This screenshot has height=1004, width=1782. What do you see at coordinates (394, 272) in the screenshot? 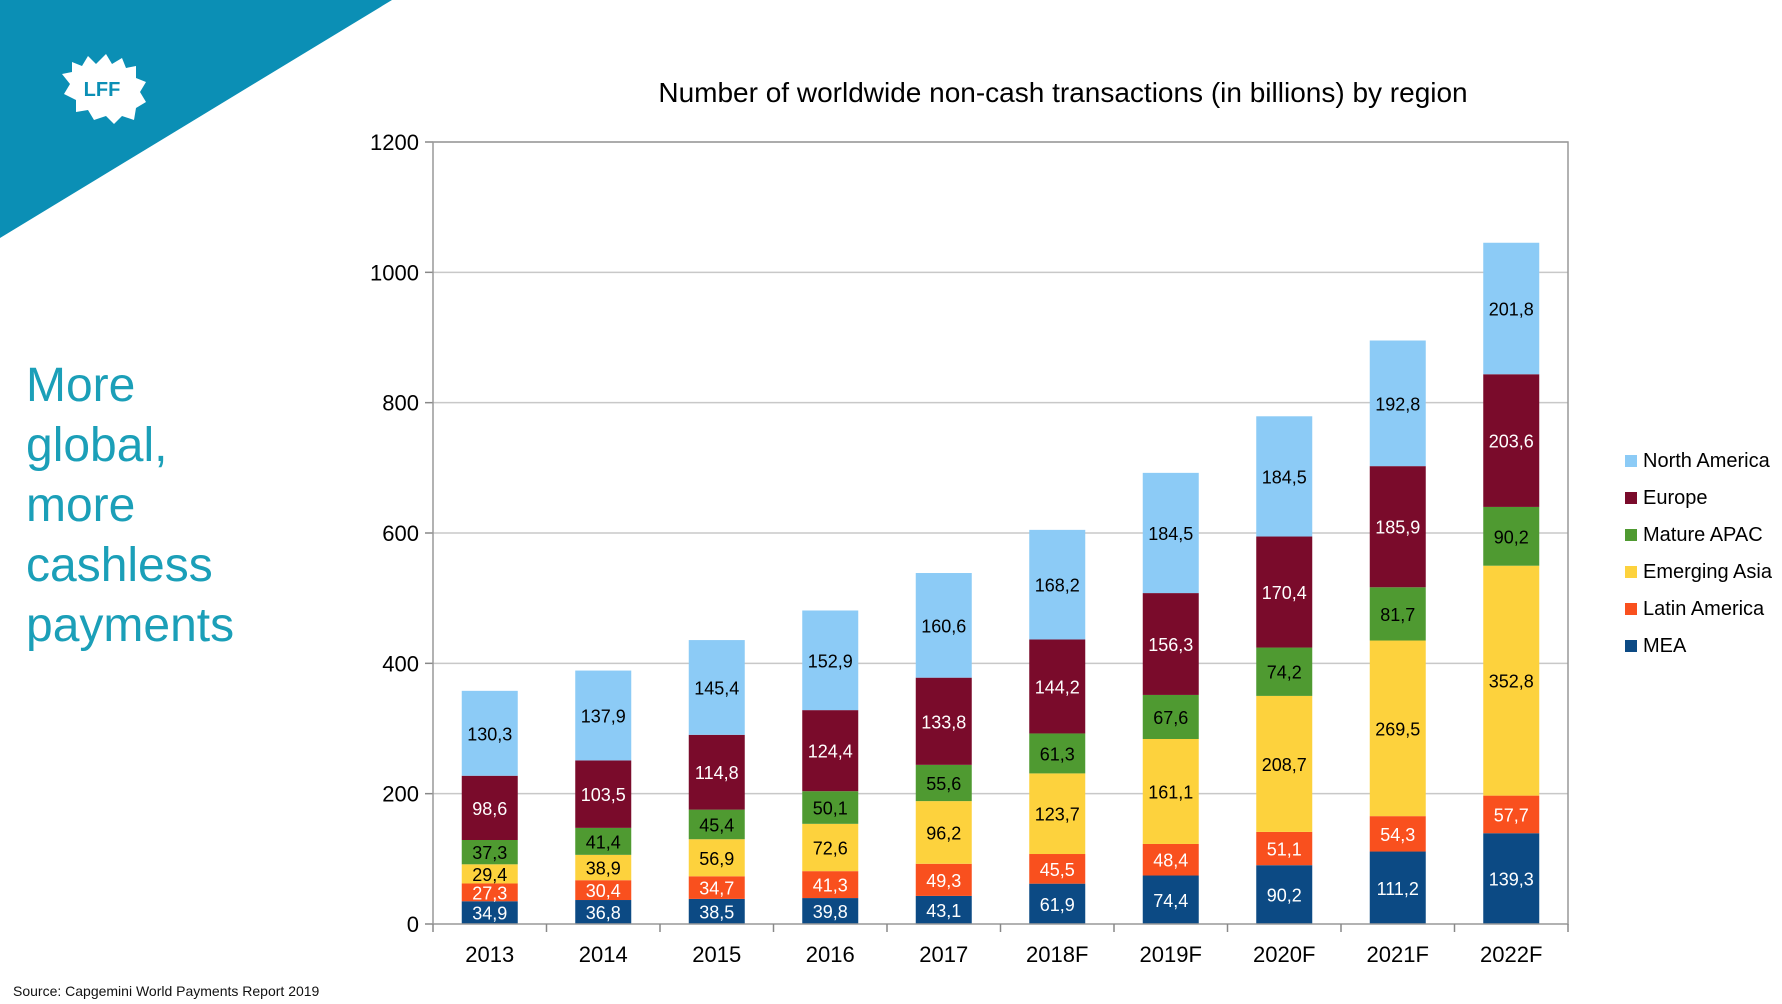
I see `y-tick-label: 1000` at bounding box center [394, 272].